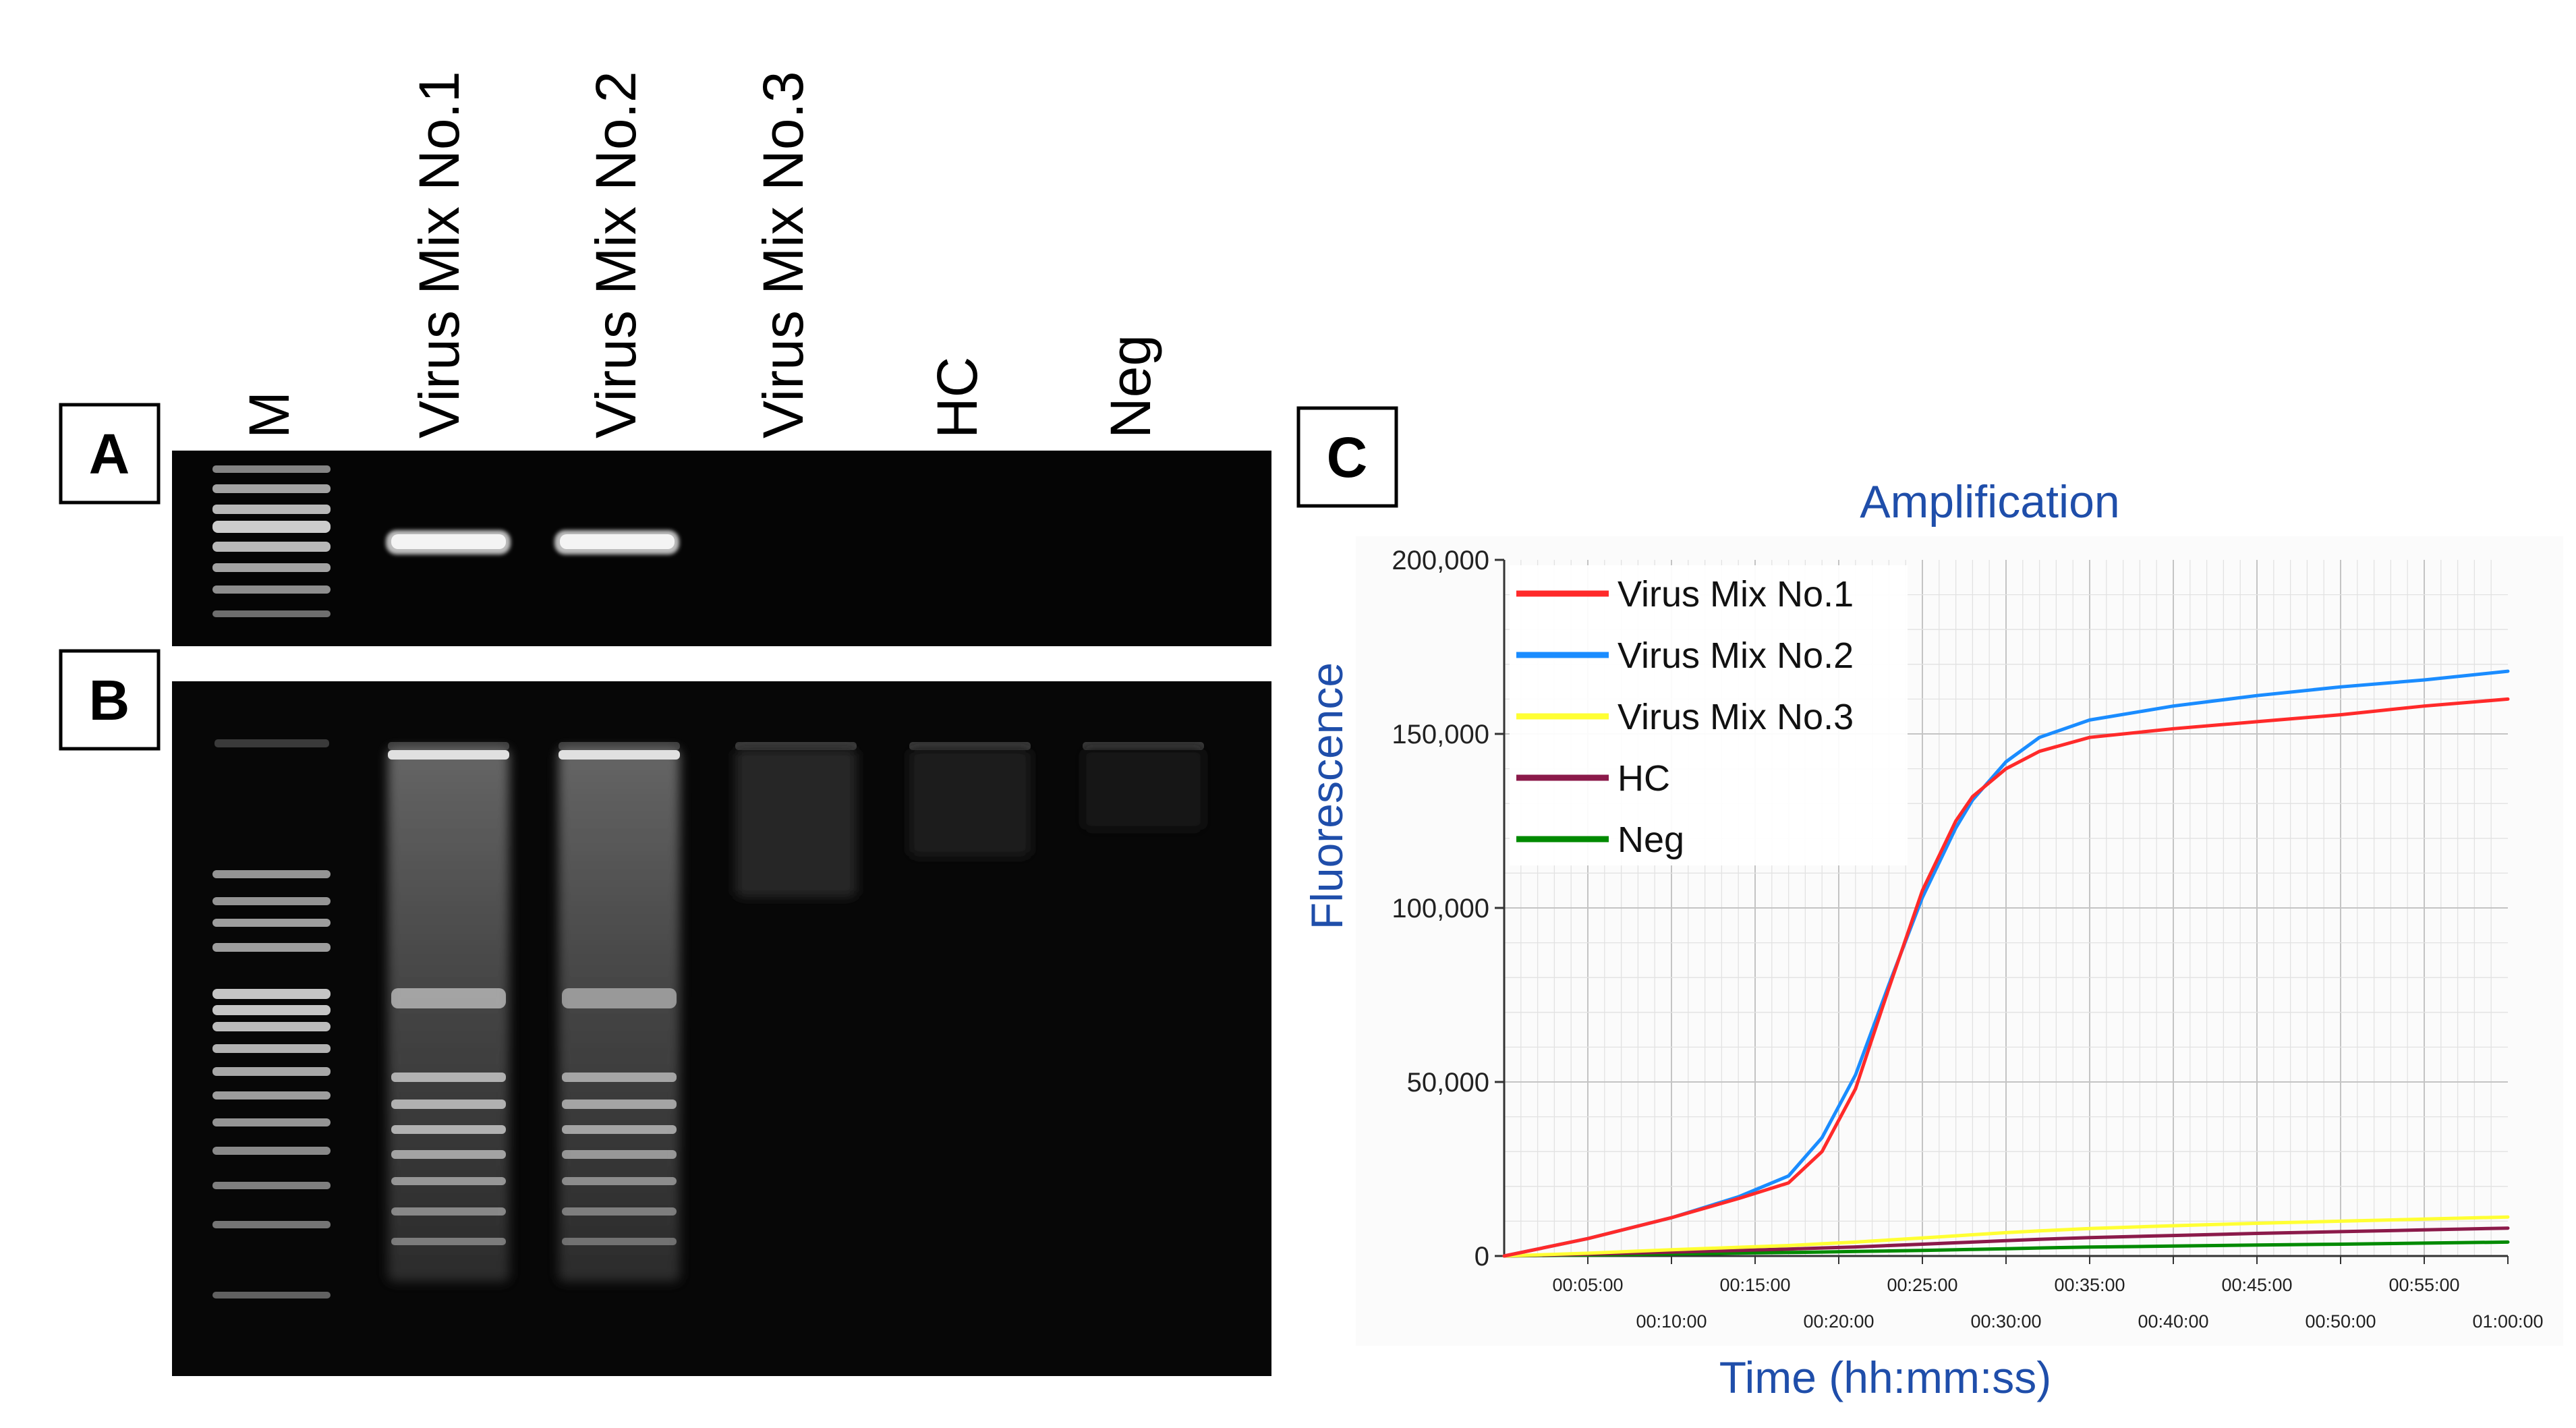 Image resolution: width=2576 pixels, height=1428 pixels. What do you see at coordinates (2256, 1285) in the screenshot?
I see `x-tick-label: 00:45:00` at bounding box center [2256, 1285].